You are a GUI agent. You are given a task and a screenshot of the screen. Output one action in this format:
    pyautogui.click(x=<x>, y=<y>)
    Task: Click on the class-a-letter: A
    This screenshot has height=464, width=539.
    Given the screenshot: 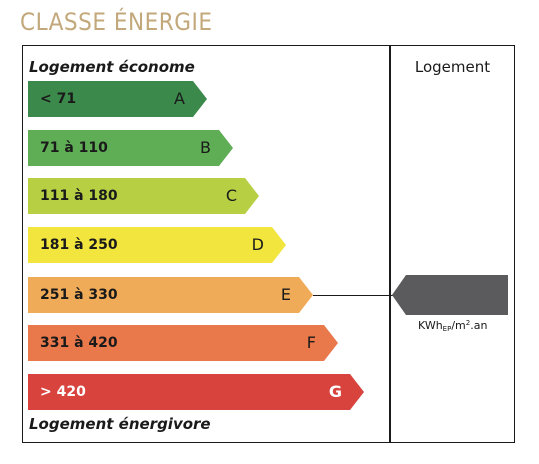 What is the action you would take?
    pyautogui.click(x=179, y=98)
    